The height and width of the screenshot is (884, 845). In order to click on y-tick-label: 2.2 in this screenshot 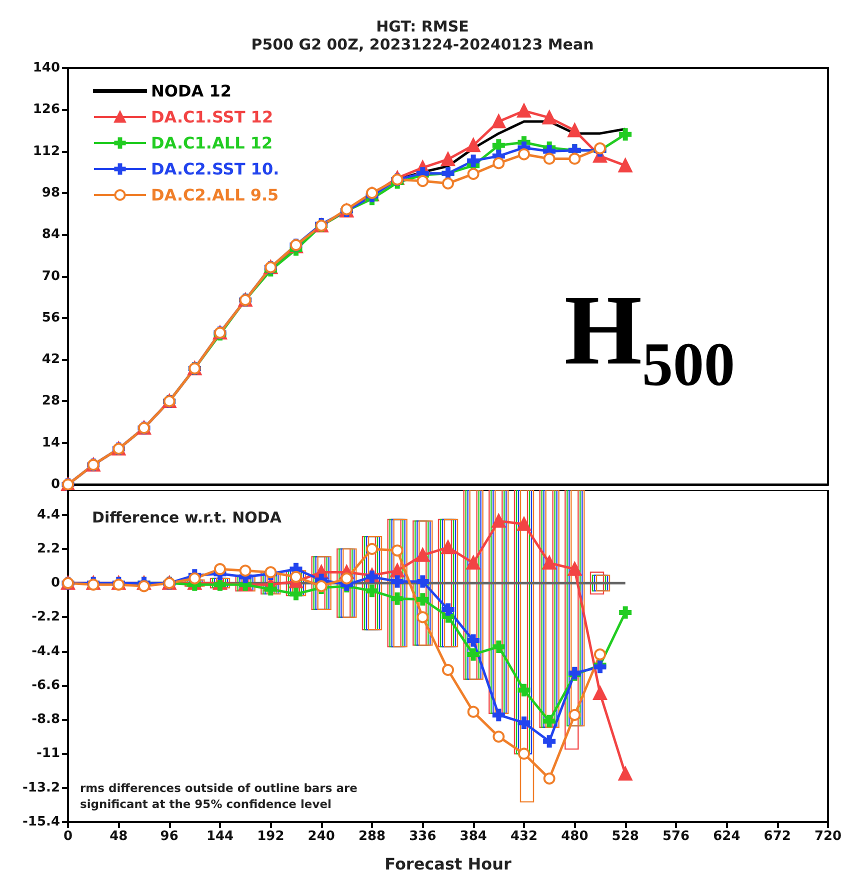, I will do `click(48, 548)`.